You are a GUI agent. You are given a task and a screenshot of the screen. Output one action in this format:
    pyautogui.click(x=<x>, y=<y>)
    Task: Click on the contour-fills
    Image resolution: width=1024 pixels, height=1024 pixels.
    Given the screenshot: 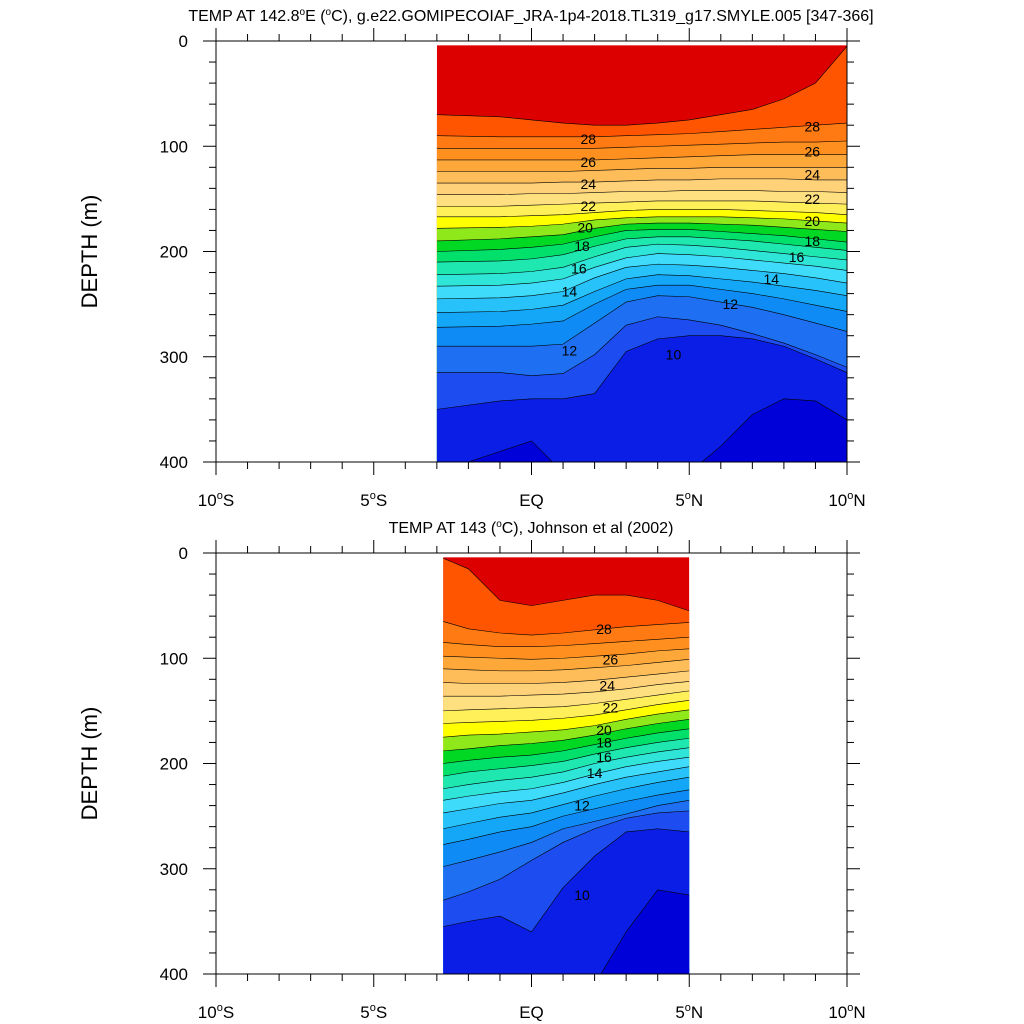 What is the action you would take?
    pyautogui.click(x=566, y=766)
    